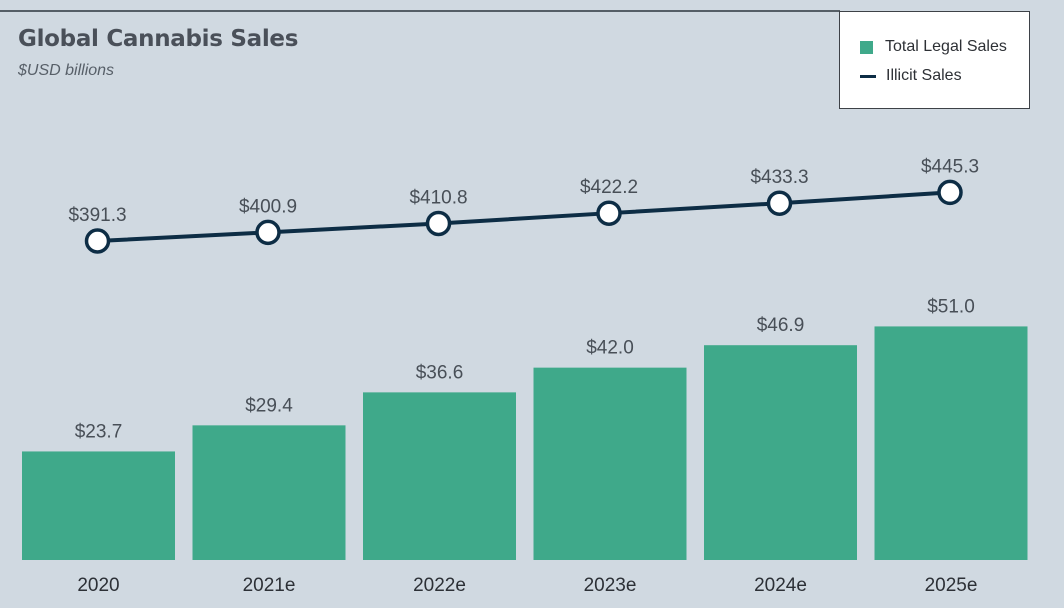  Describe the element at coordinates (439, 476) in the screenshot. I see `bar-2022e` at that location.